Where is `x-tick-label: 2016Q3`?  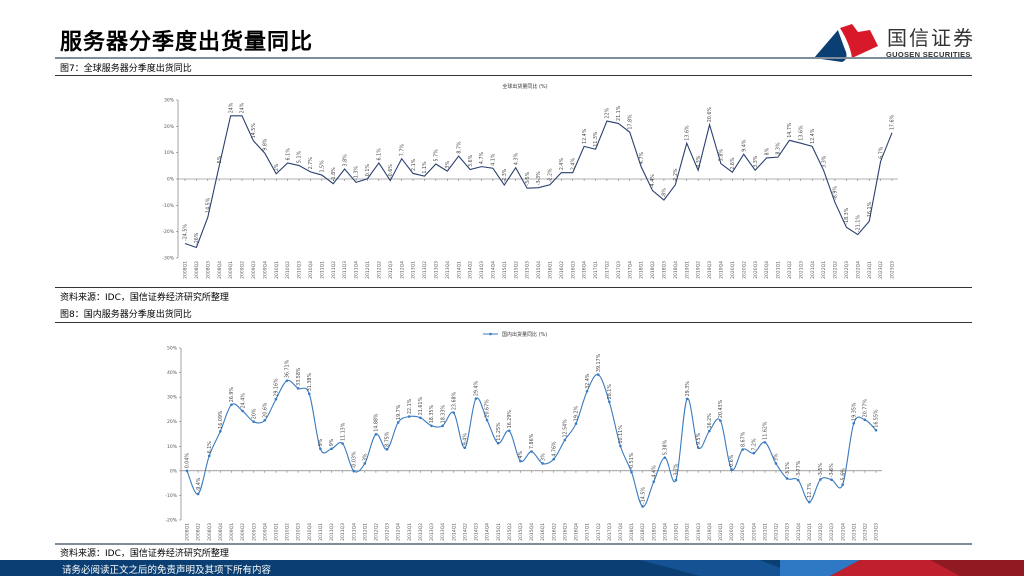
x-tick-label: 2016Q3 is located at coordinates (573, 270).